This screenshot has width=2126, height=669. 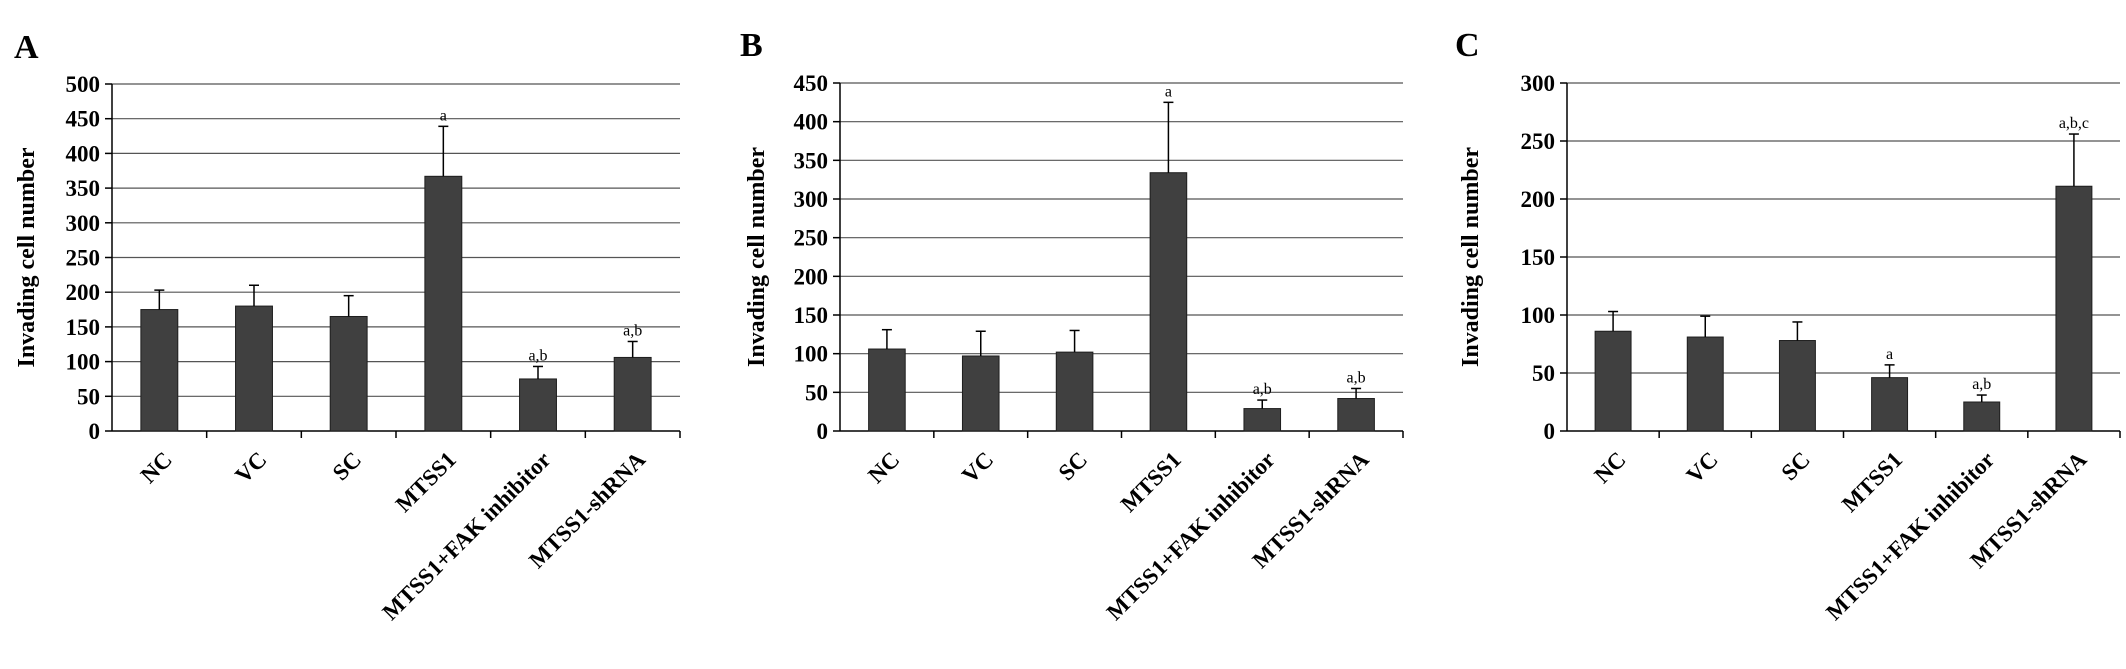 What do you see at coordinates (751, 45) in the screenshot?
I see `panel-letter: B` at bounding box center [751, 45].